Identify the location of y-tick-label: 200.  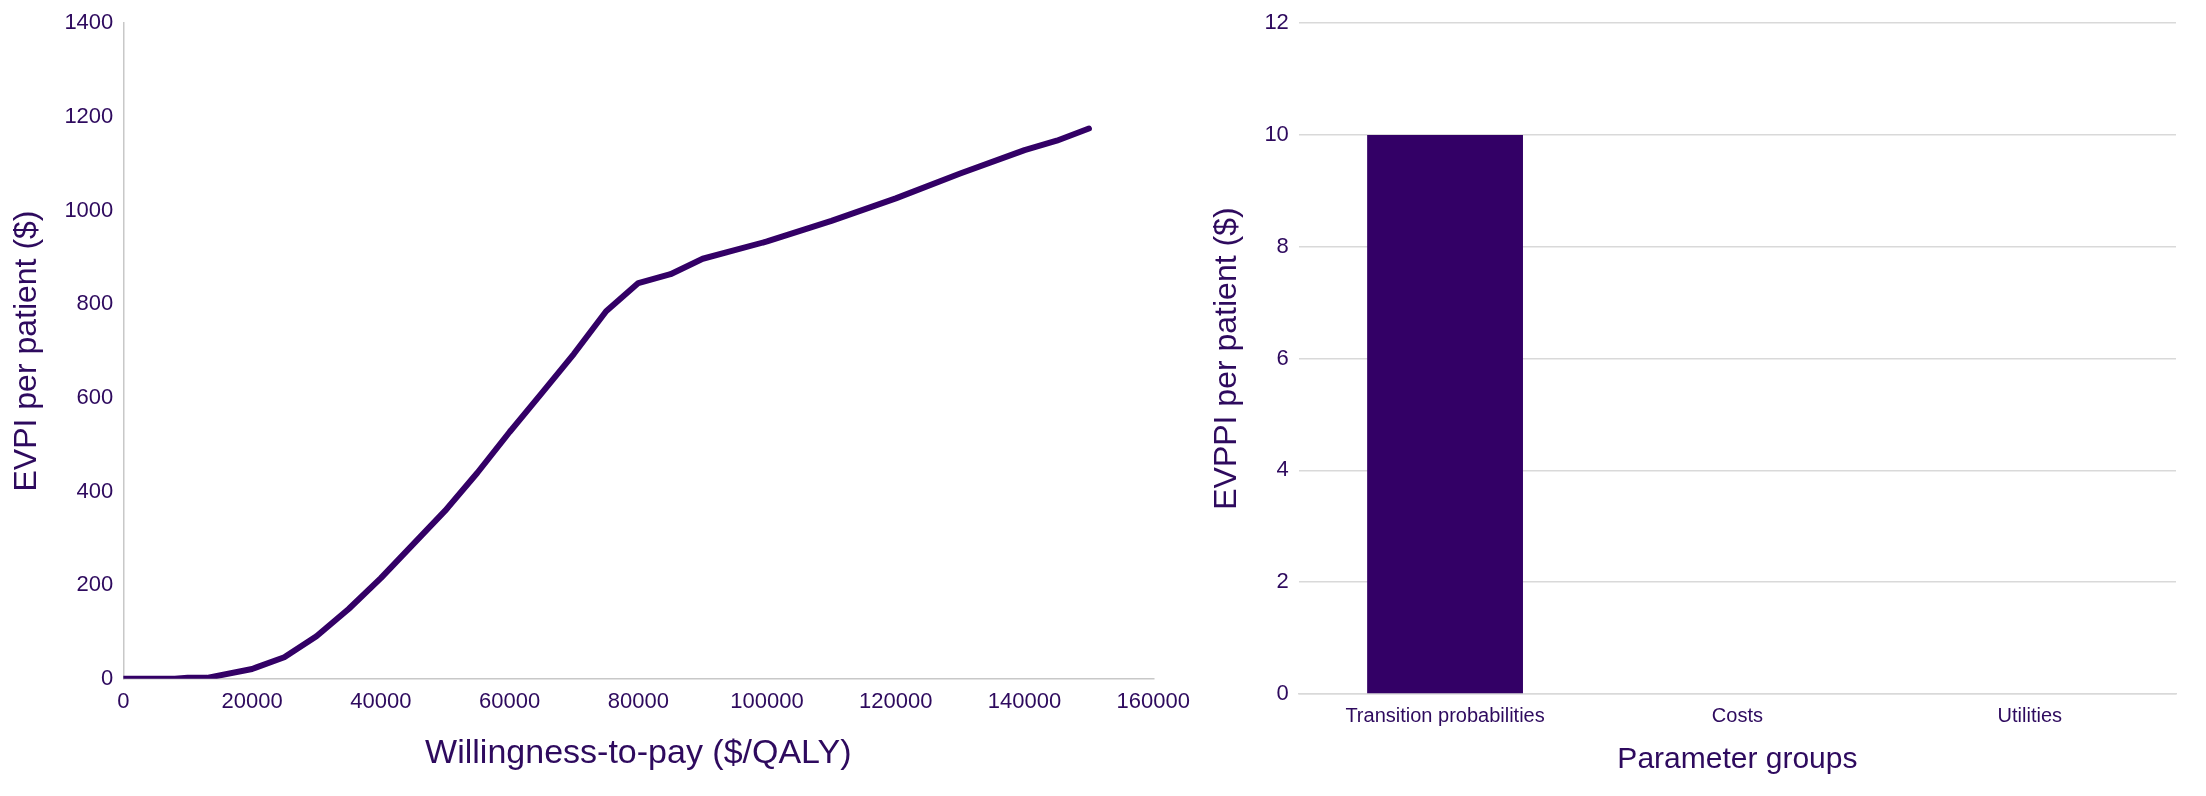
(95, 584).